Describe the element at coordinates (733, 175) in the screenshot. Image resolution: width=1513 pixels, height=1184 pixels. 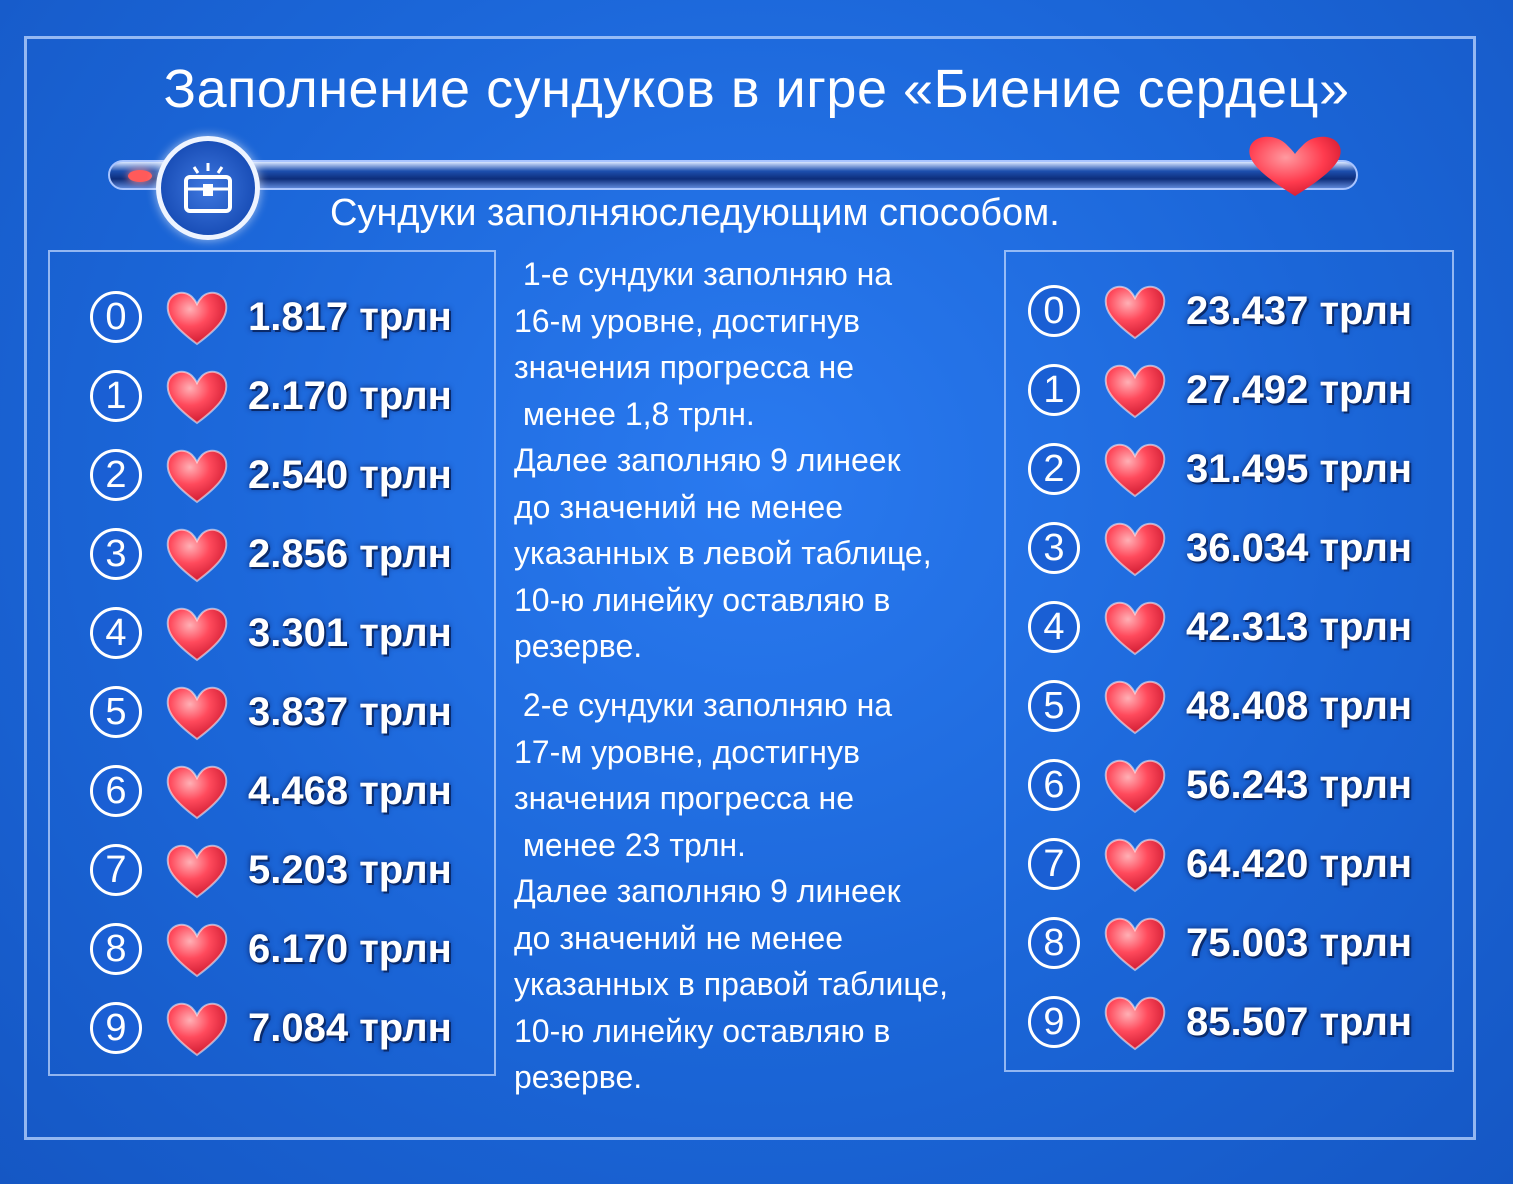
I see `progress-bar` at that location.